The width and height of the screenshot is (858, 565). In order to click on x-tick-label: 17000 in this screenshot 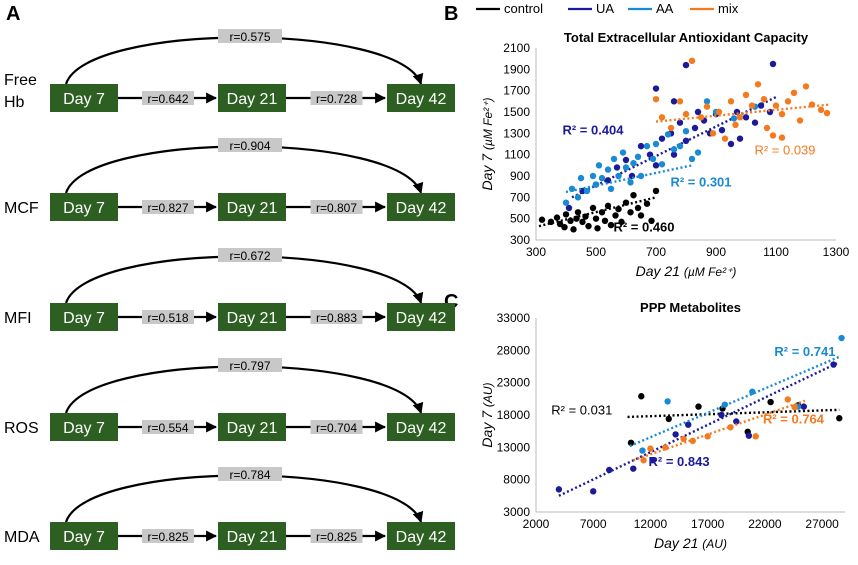, I will do `click(708, 524)`.